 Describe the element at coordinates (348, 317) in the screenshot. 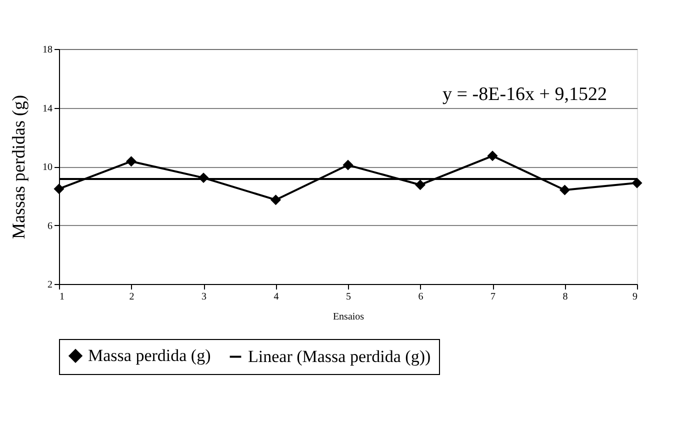

I see `x-axis-title: Ensaios` at that location.